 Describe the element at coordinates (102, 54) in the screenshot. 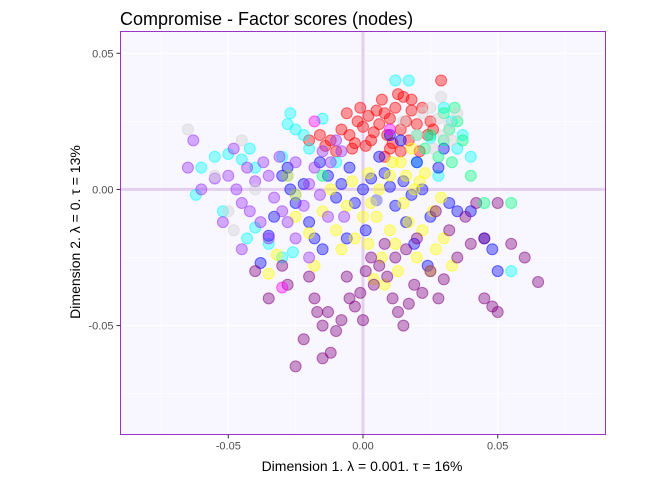

I see `y-tick-label: 0.05` at that location.